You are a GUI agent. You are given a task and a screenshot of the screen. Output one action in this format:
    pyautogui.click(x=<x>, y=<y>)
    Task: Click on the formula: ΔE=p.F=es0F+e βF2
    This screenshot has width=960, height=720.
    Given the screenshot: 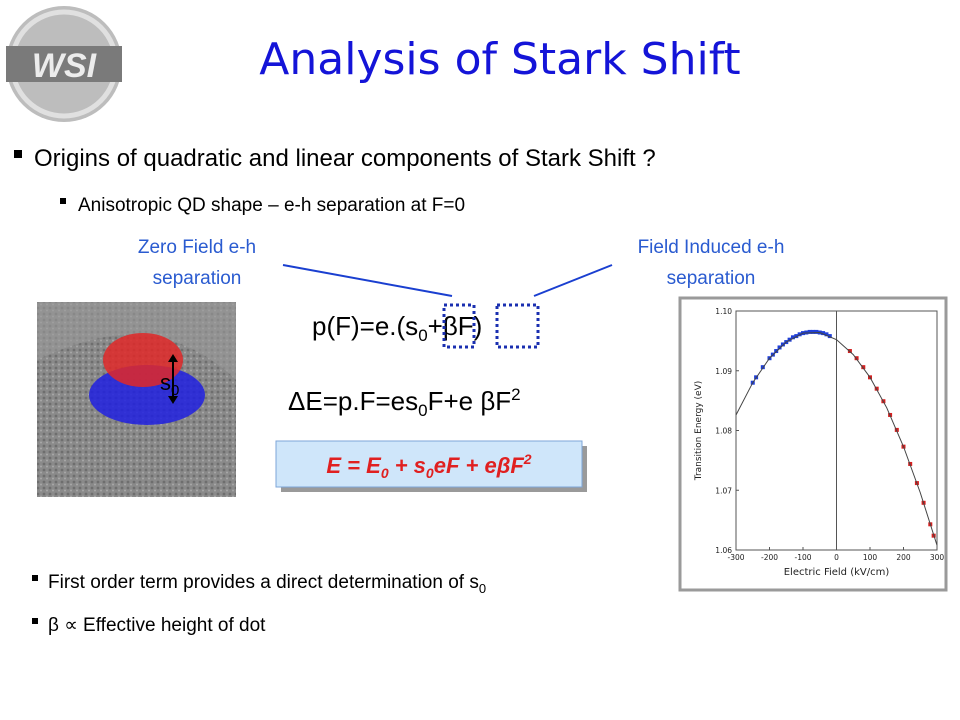 What is the action you would take?
    pyautogui.click(x=404, y=402)
    